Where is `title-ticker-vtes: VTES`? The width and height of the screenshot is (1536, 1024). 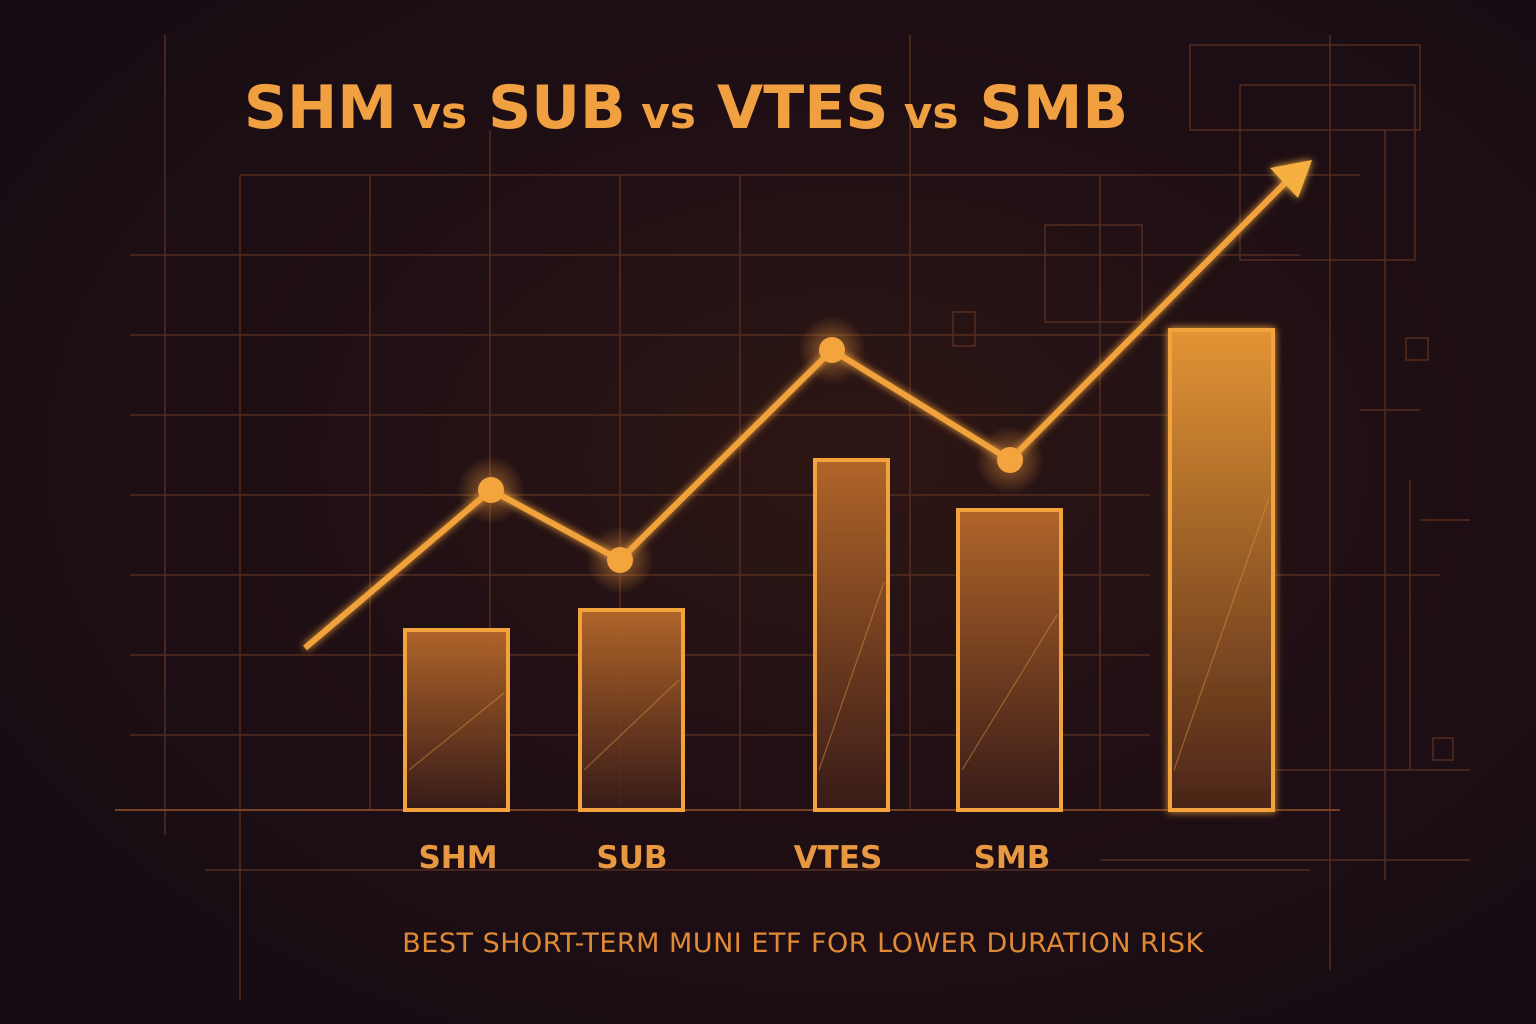 title-ticker-vtes: VTES is located at coordinates (792, 108).